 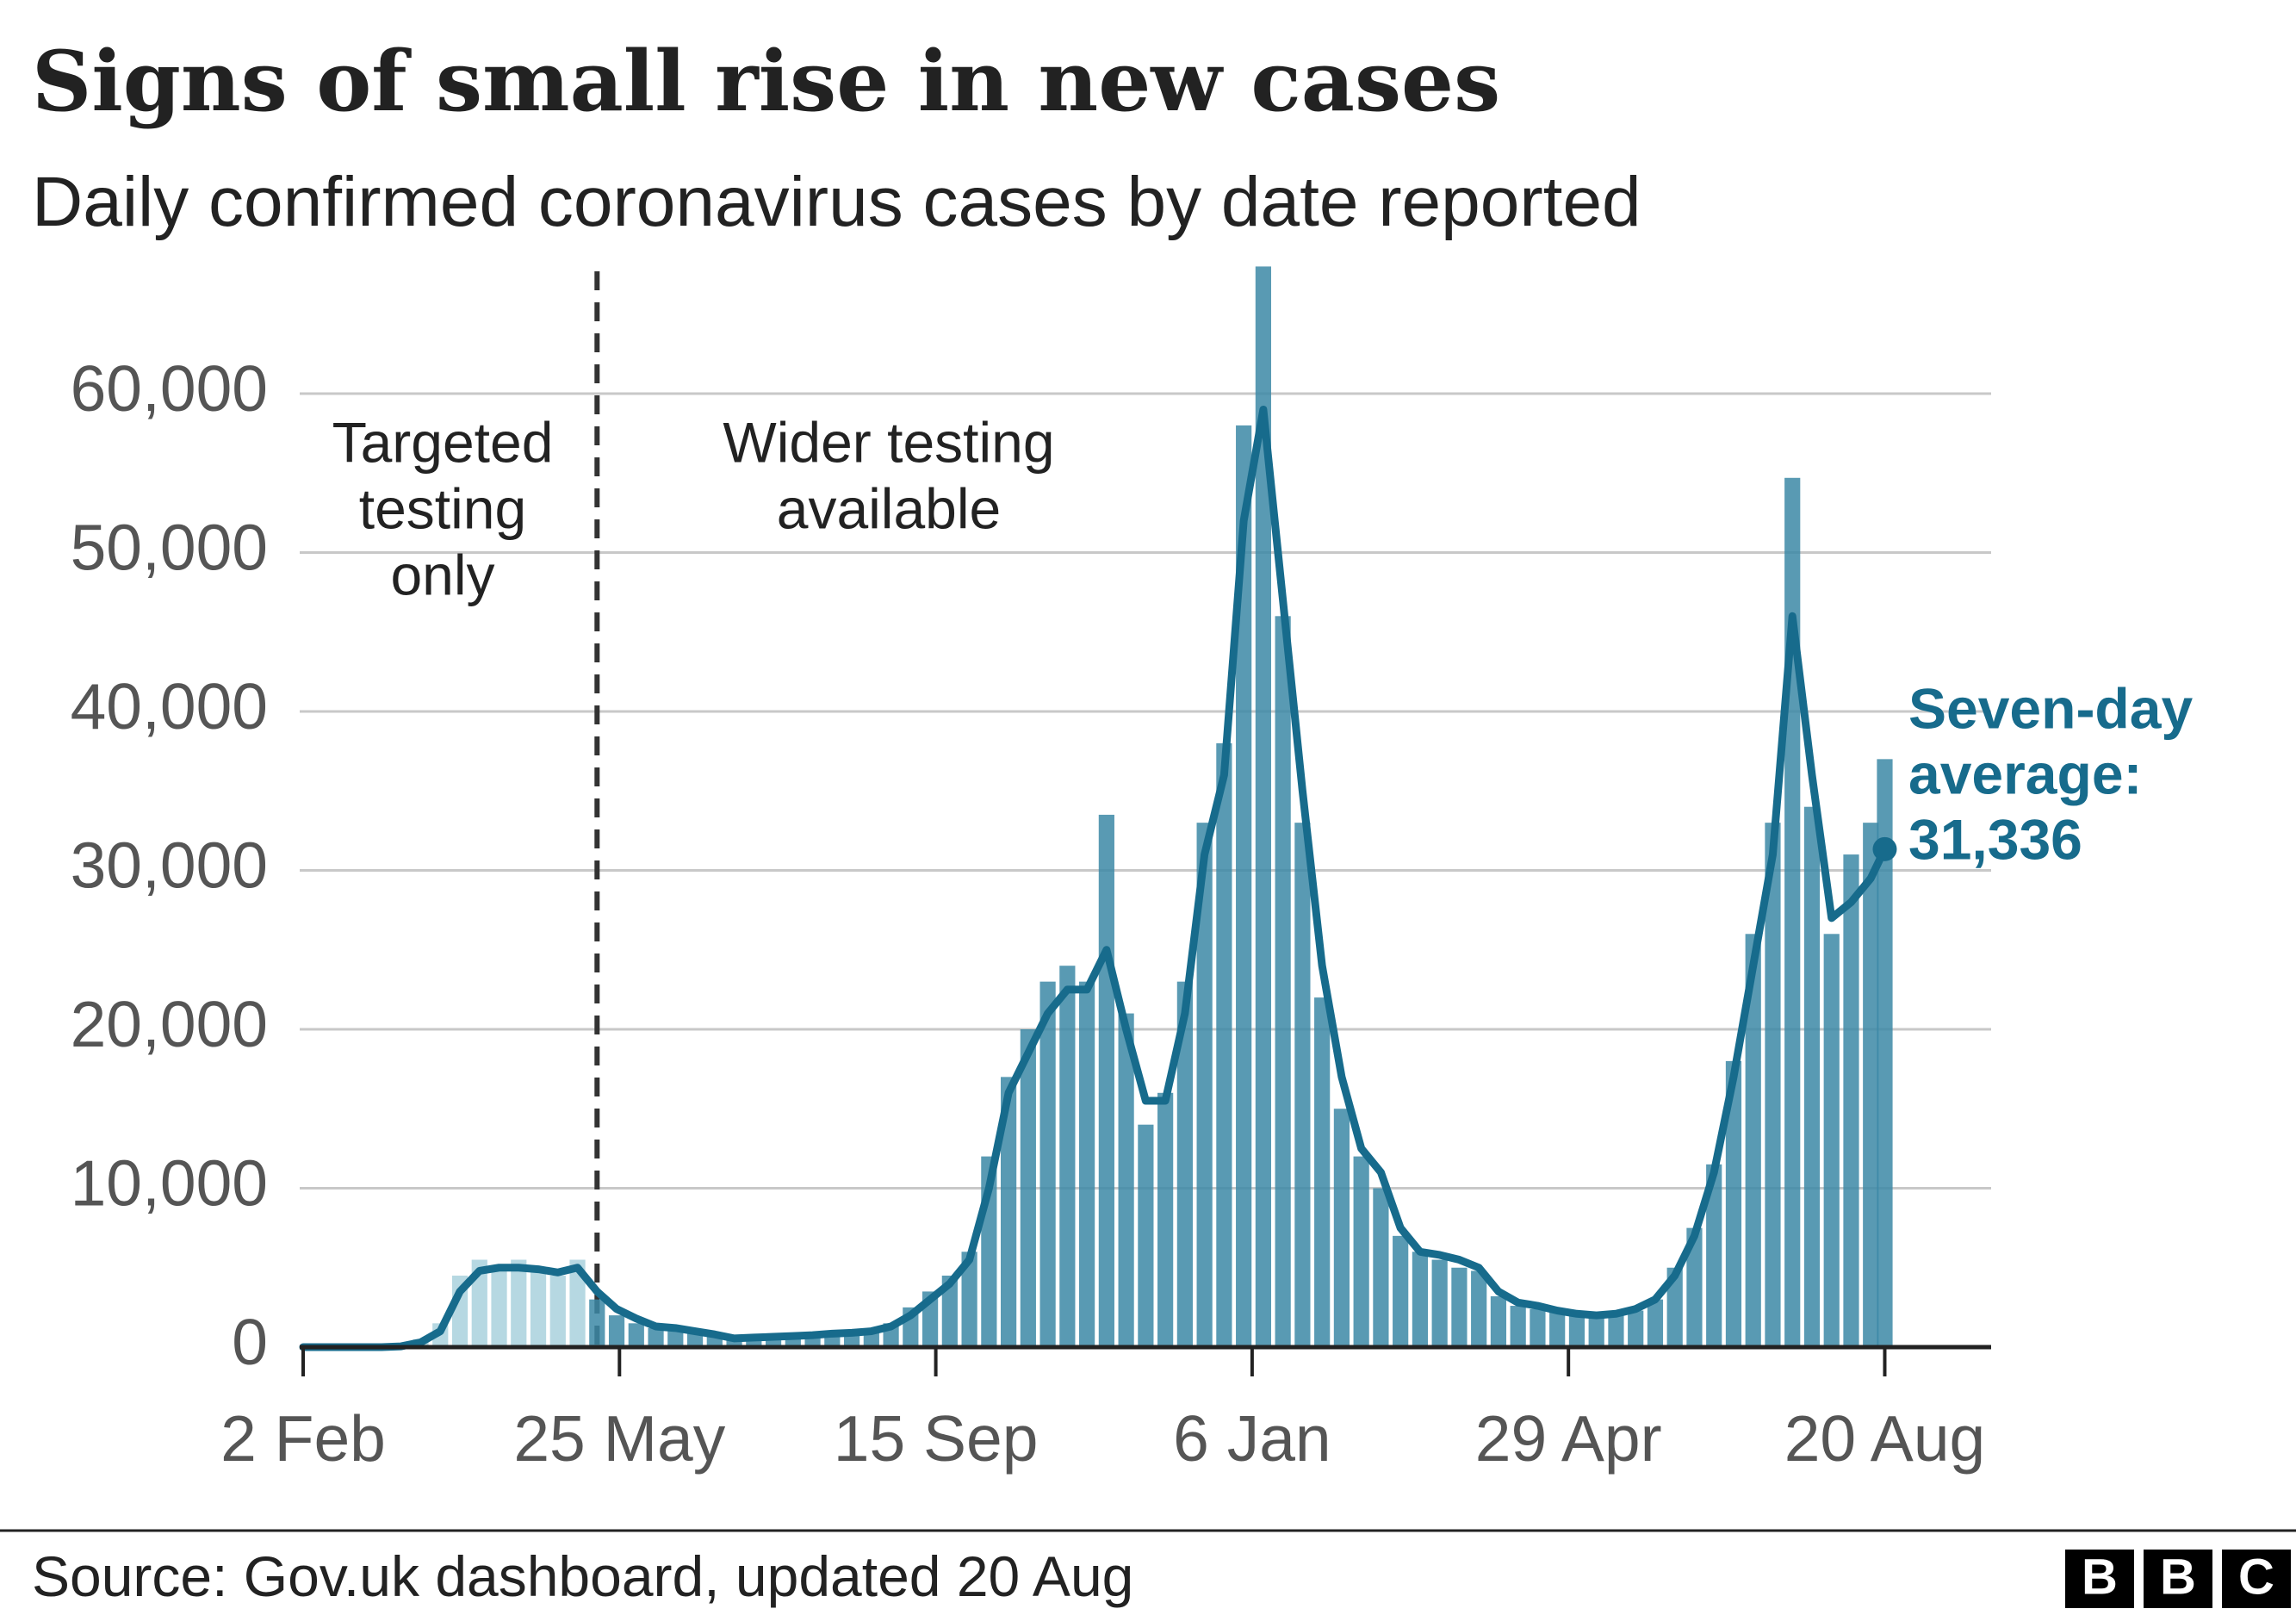 What do you see at coordinates (889, 508) in the screenshot?
I see `annotation: available` at bounding box center [889, 508].